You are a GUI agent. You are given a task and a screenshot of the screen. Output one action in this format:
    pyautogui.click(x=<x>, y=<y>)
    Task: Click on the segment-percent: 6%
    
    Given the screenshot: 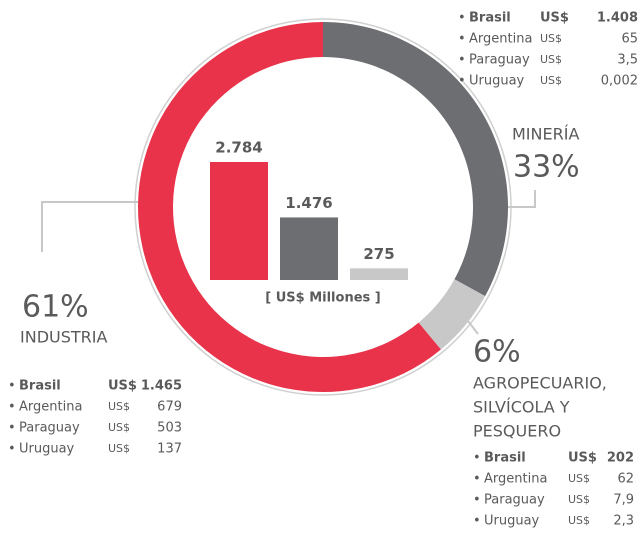 What is the action you would take?
    pyautogui.click(x=497, y=352)
    